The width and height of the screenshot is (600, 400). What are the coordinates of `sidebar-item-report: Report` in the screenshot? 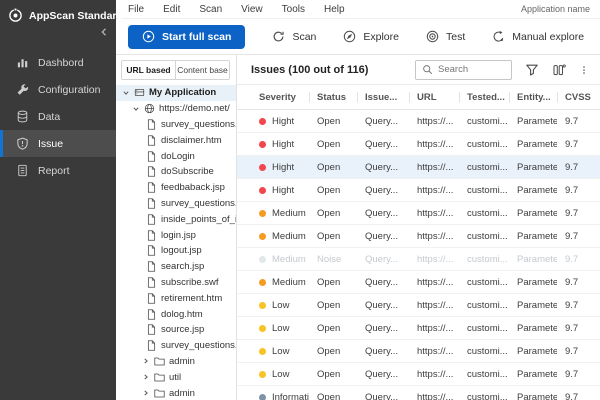 It's located at (58, 170).